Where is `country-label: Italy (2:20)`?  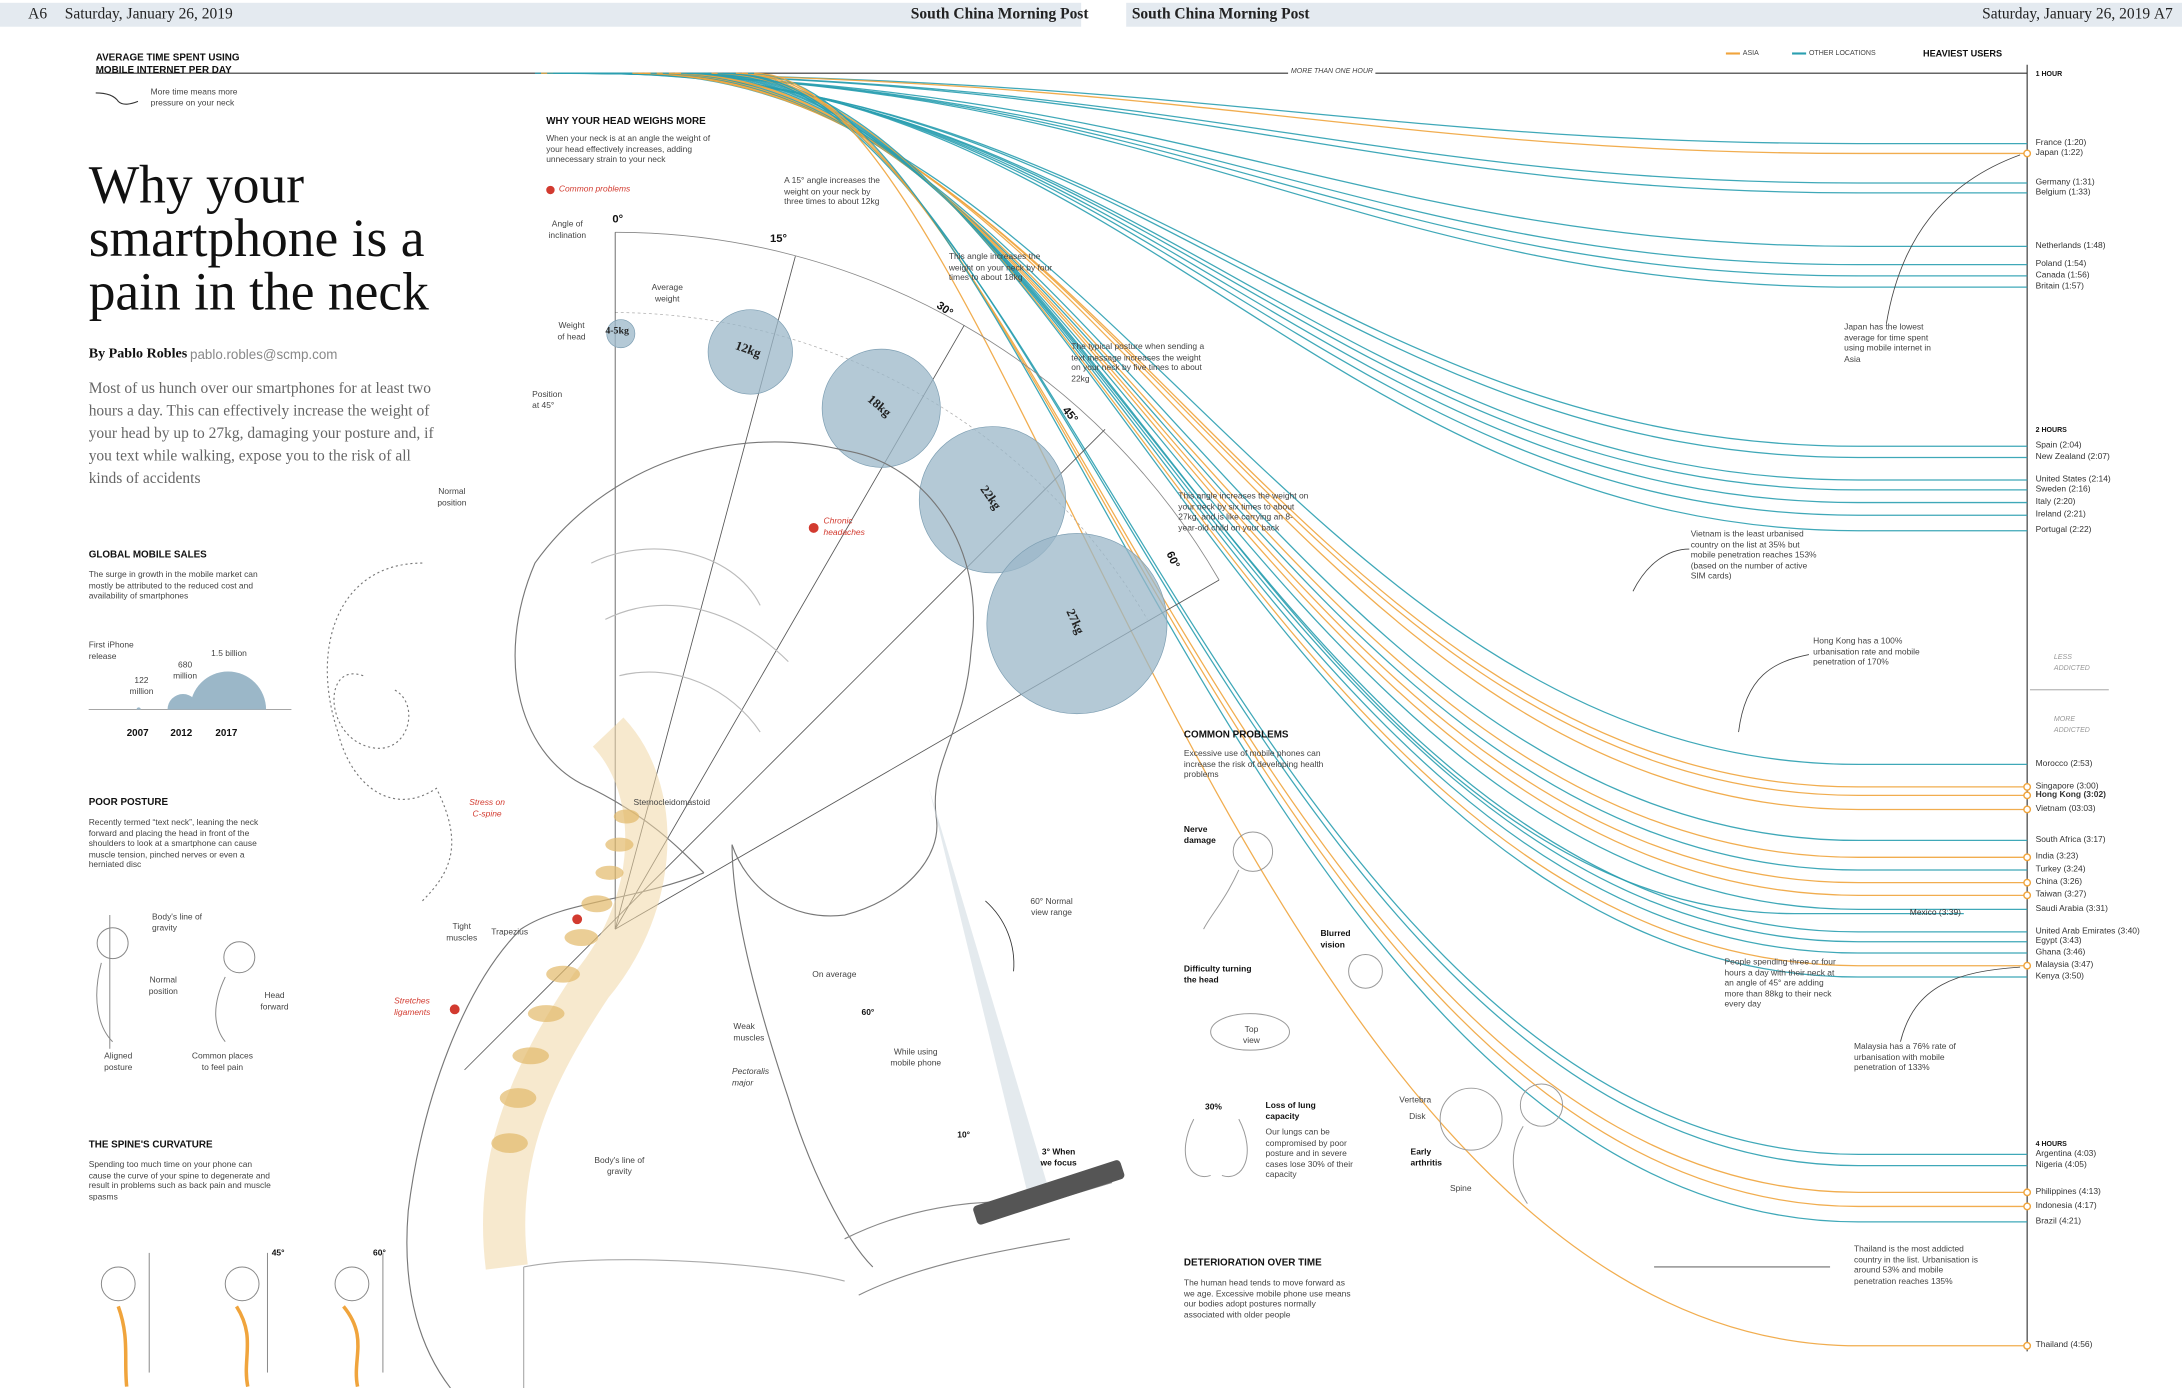 country-label: Italy (2:20) is located at coordinates (2055, 502).